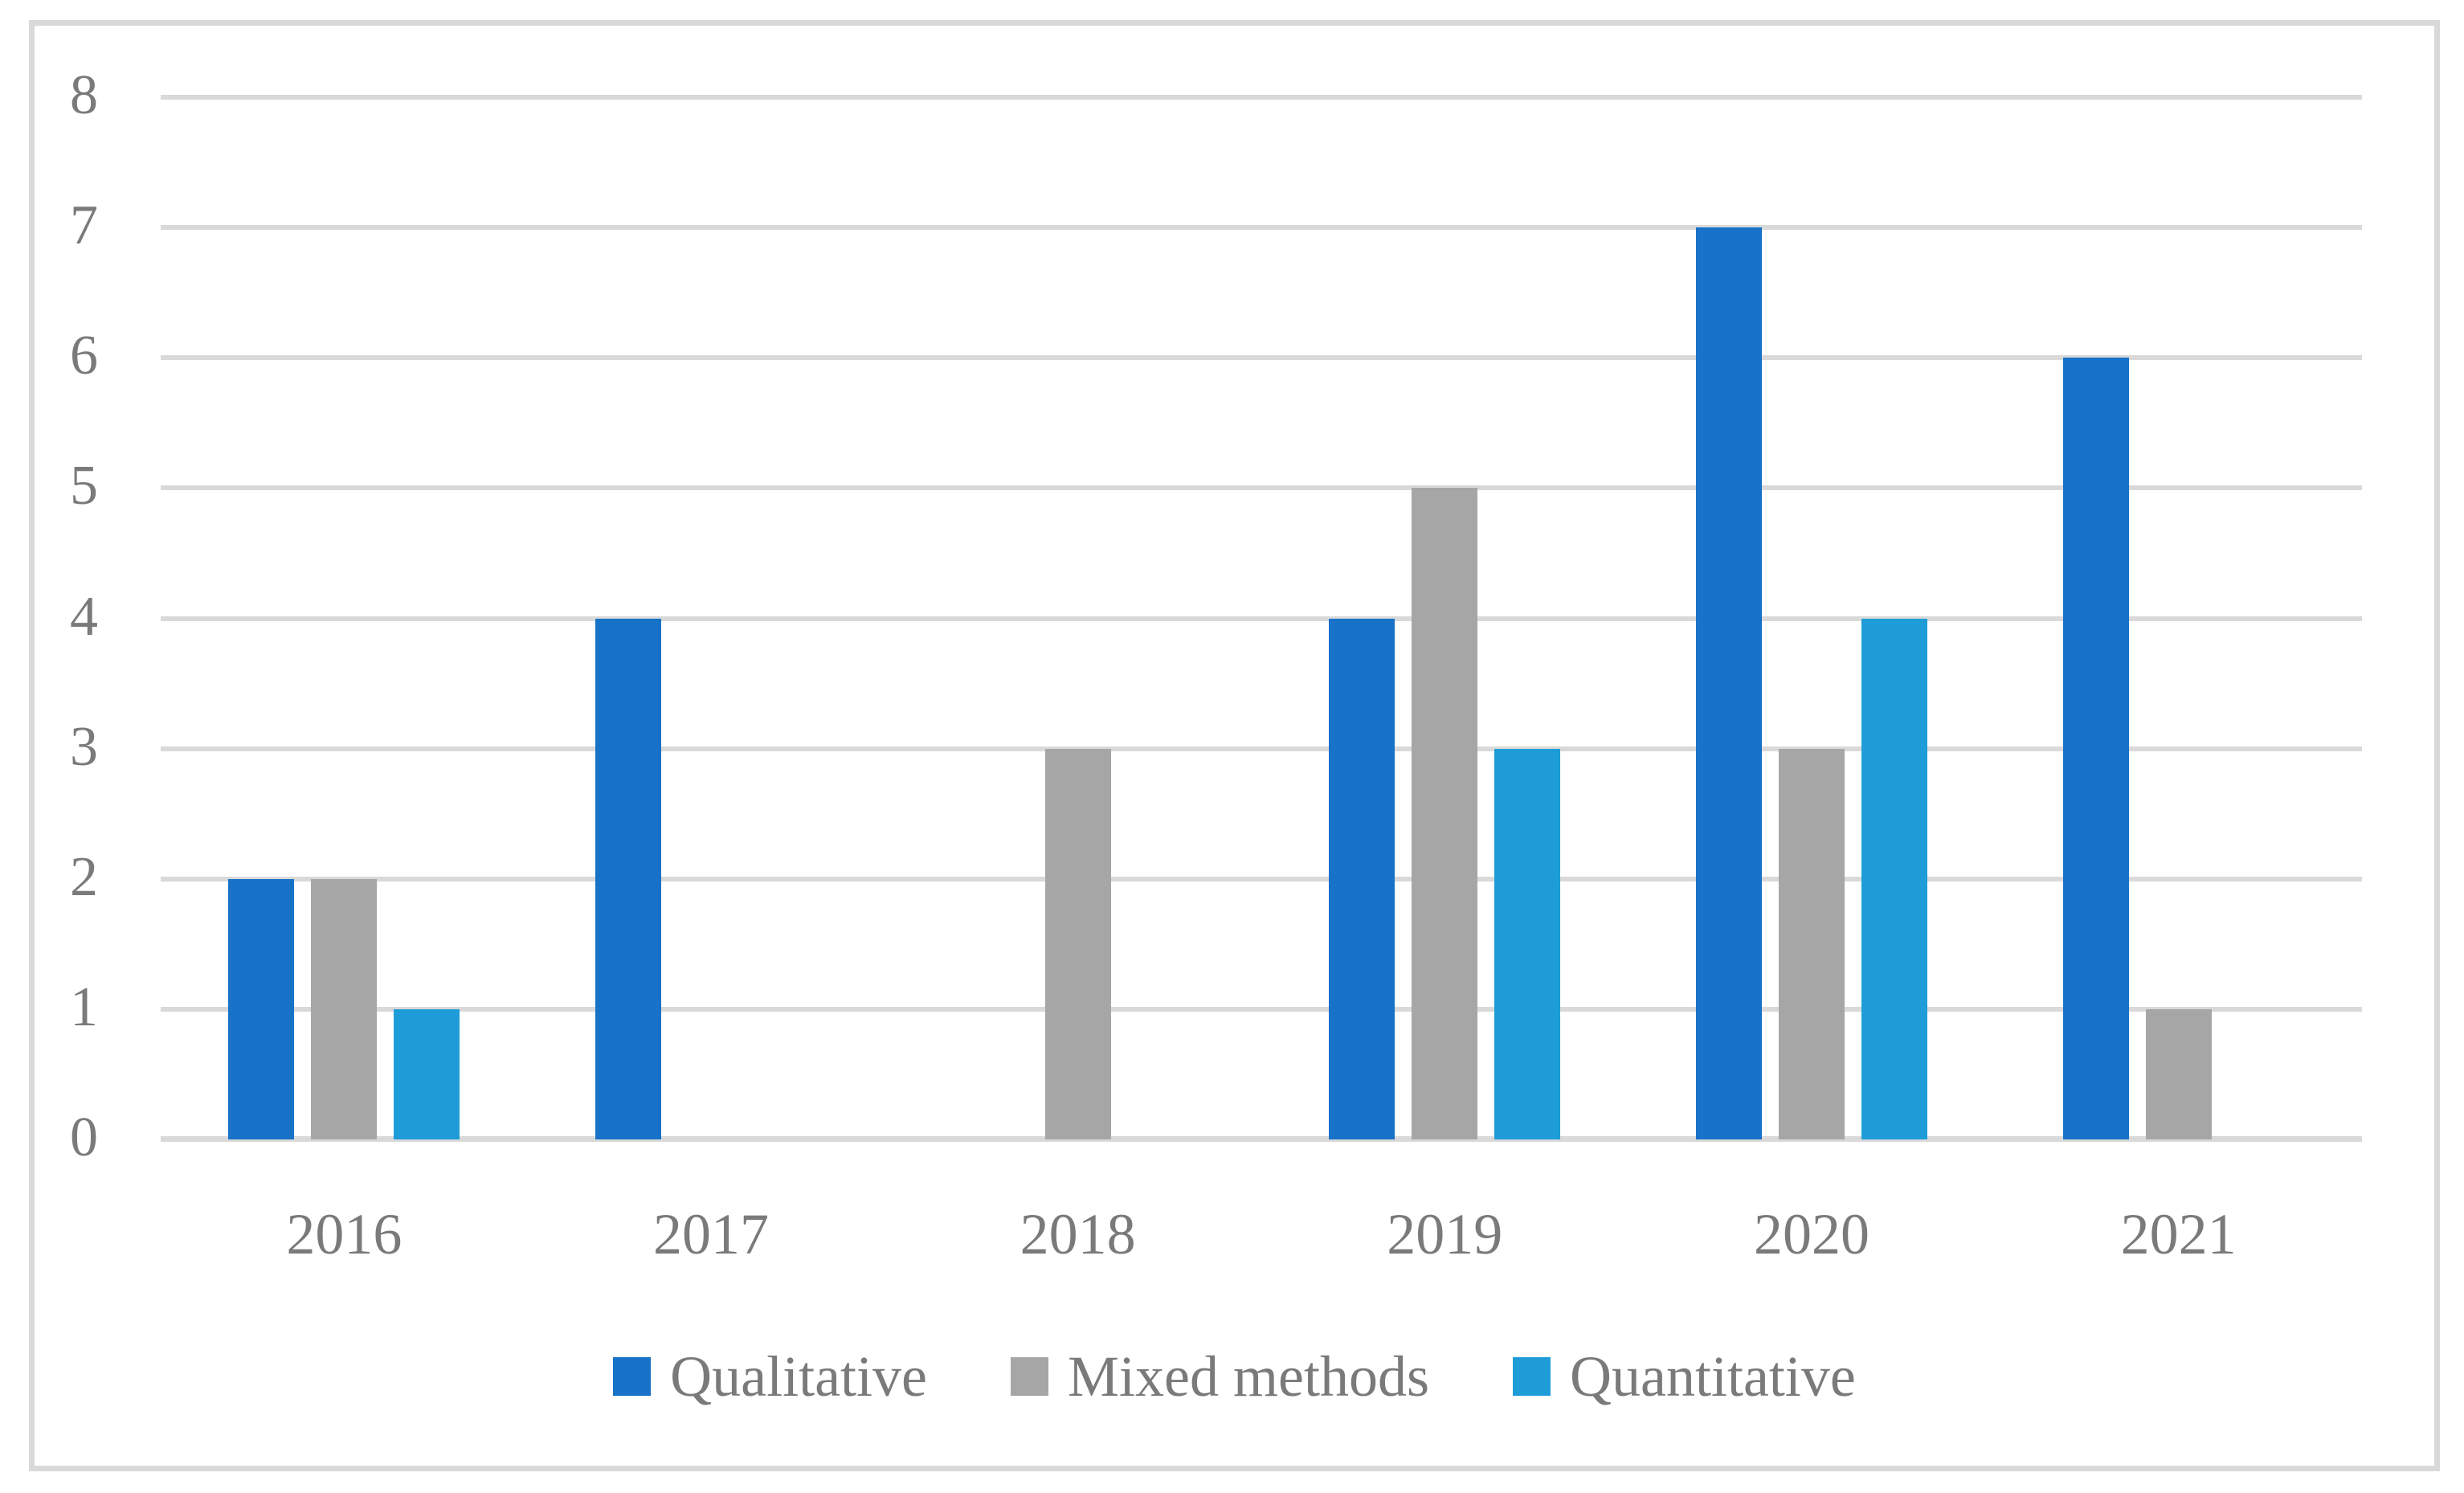  I want to click on bar-group-2020, so click(1811, 618).